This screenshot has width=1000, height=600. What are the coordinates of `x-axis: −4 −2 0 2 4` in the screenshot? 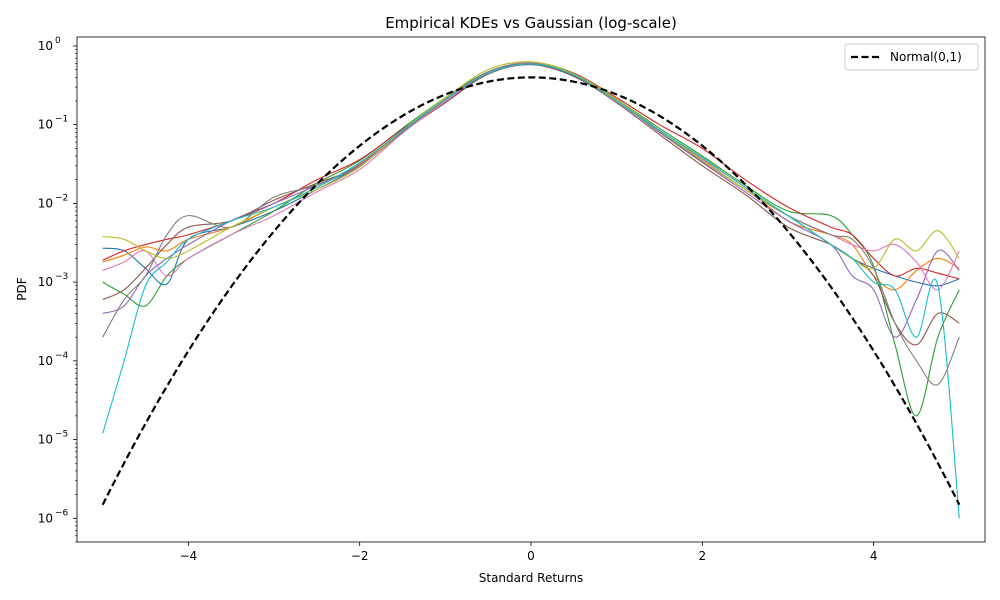 It's located at (529, 552).